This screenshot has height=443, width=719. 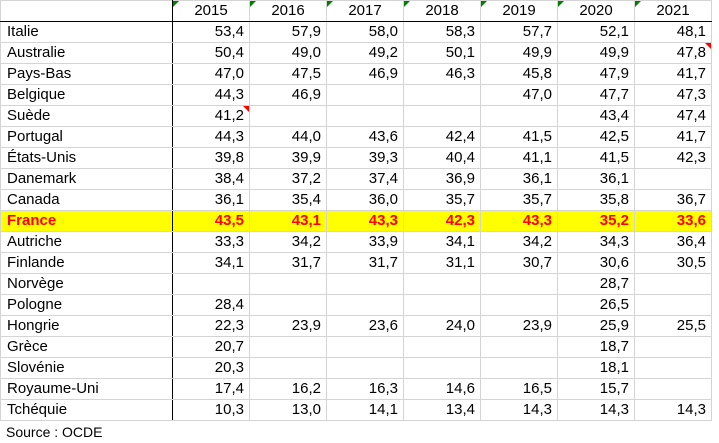 What do you see at coordinates (442, 32) in the screenshot?
I see `value-cell: 58,3` at bounding box center [442, 32].